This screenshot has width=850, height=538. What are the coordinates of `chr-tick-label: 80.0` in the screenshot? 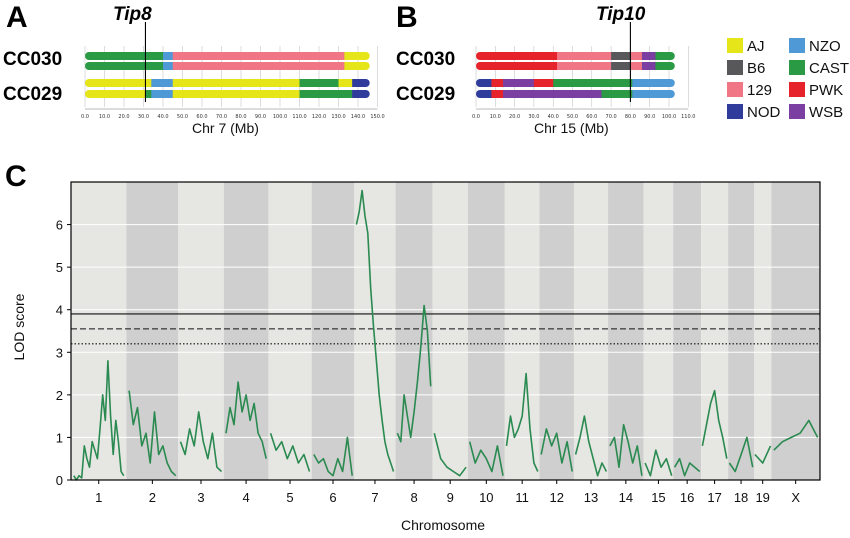 It's located at (240, 117).